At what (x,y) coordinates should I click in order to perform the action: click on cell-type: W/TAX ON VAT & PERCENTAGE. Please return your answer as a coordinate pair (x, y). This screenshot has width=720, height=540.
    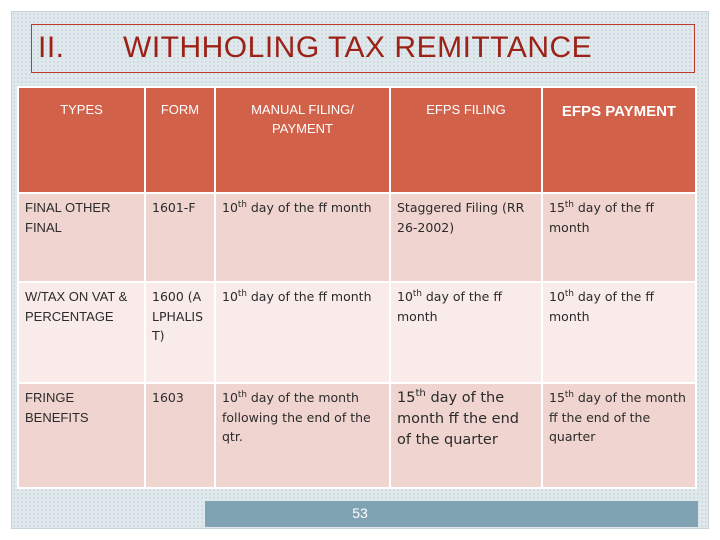
    Looking at the image, I should click on (81, 332).